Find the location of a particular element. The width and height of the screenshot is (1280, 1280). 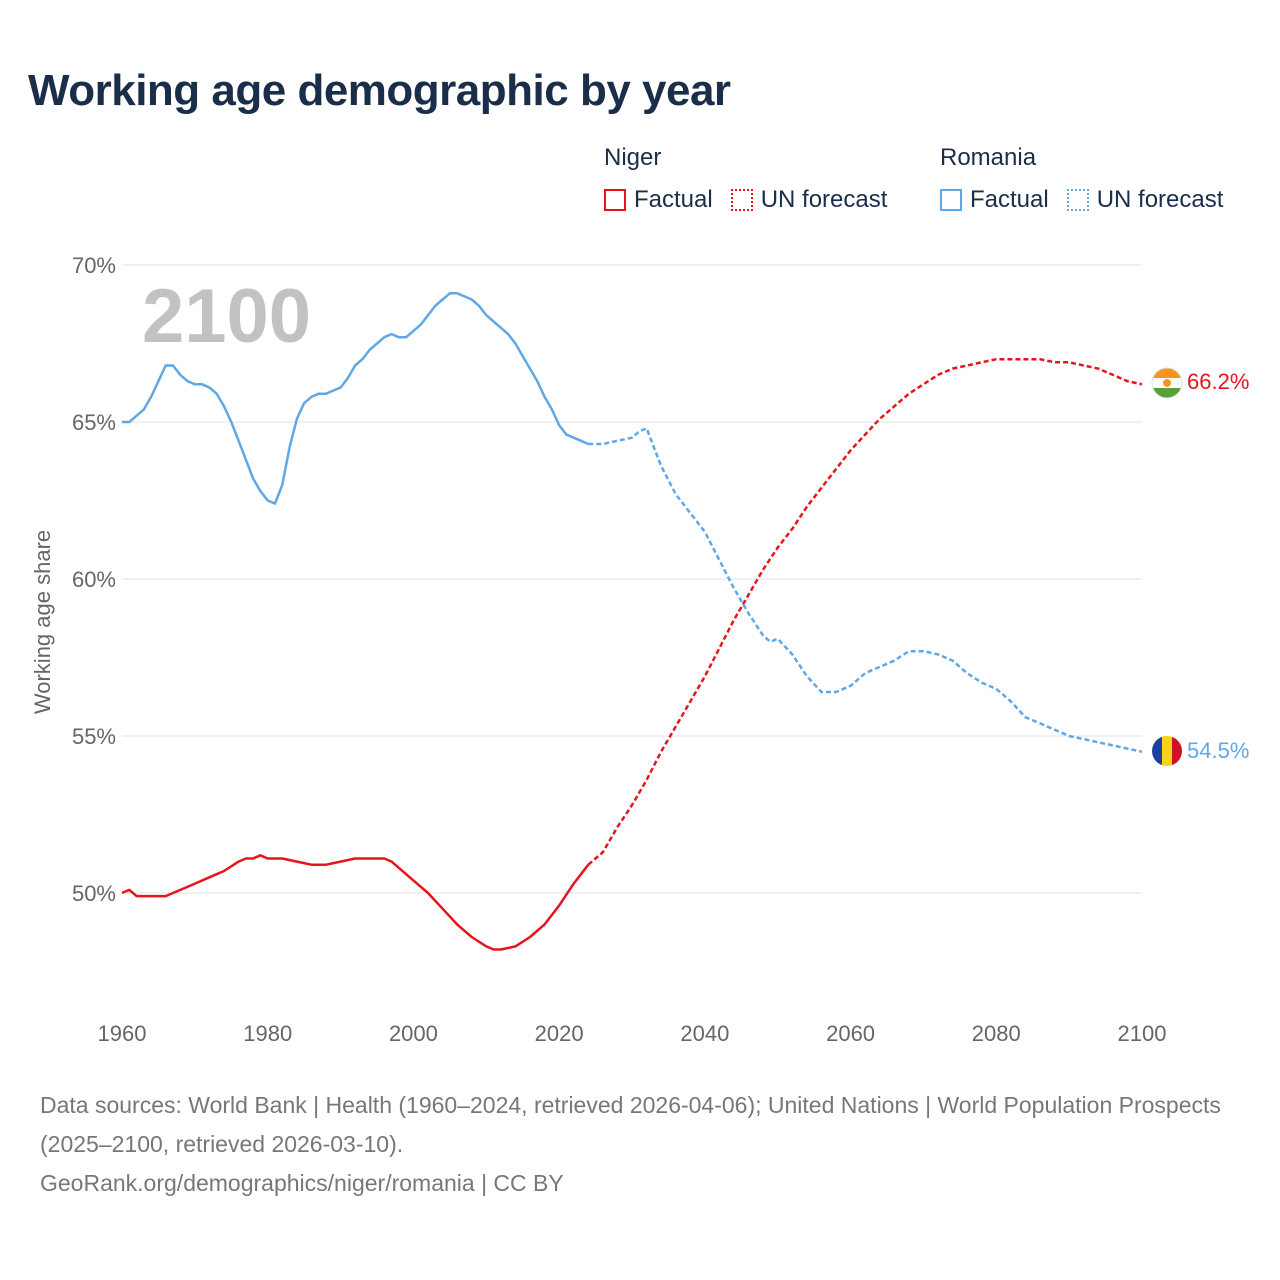

y-axis-label: Working age share is located at coordinates (42, 622).